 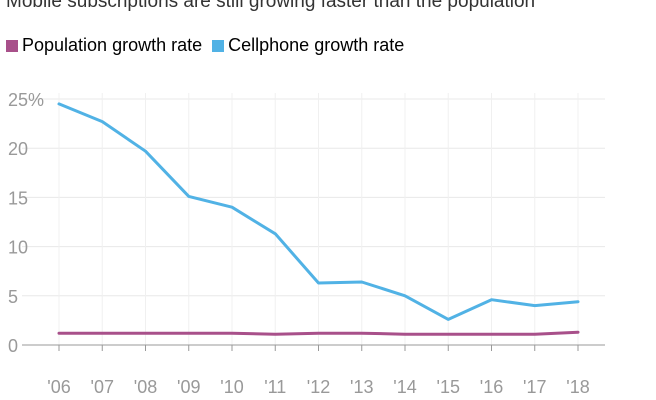 What do you see at coordinates (218, 45) in the screenshot?
I see `legend-swatch-cellphone` at bounding box center [218, 45].